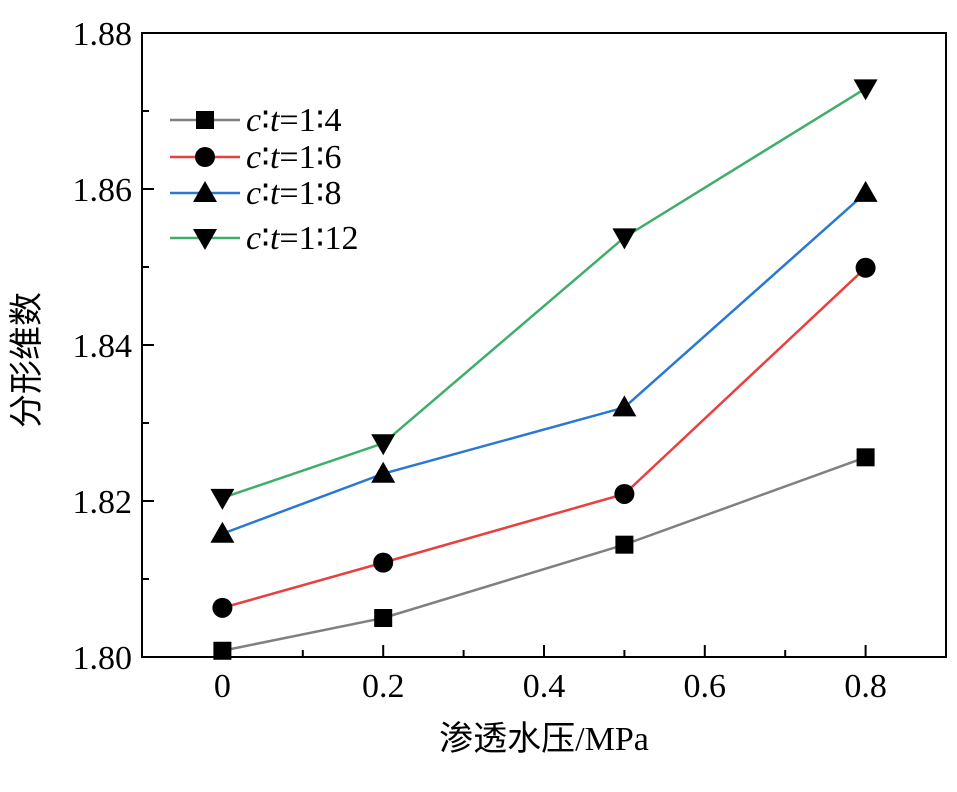 Image resolution: width=957 pixels, height=792 pixels. What do you see at coordinates (222, 686) in the screenshot?
I see `x-tick-label: 0` at bounding box center [222, 686].